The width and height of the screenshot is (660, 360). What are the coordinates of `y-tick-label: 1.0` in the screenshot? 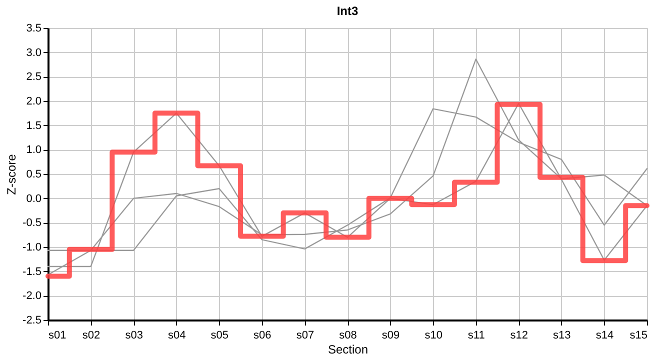 It's located at (34, 150).